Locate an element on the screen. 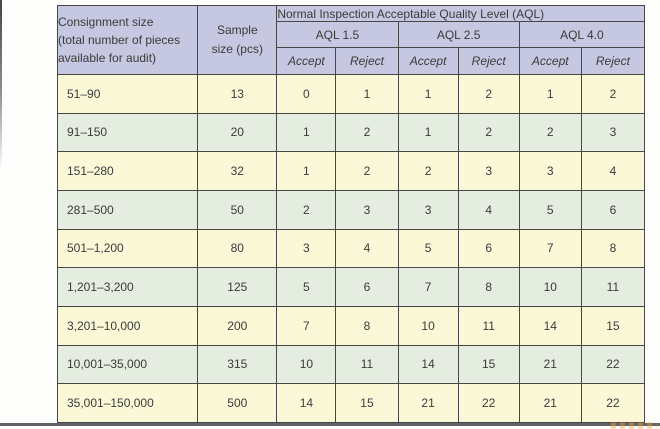 The image size is (660, 429). watermark-artifact is located at coordinates (634, 425).